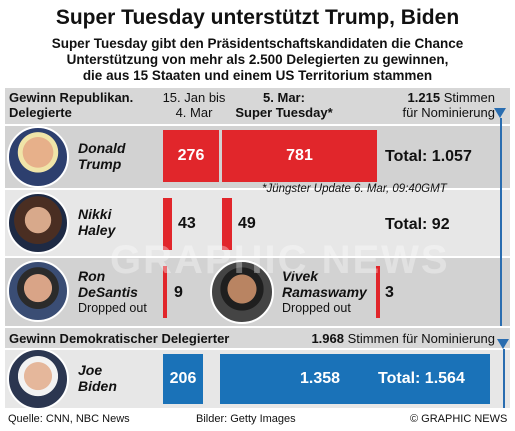  I want to click on label-ramaswamy-period1: 3, so click(389, 292).